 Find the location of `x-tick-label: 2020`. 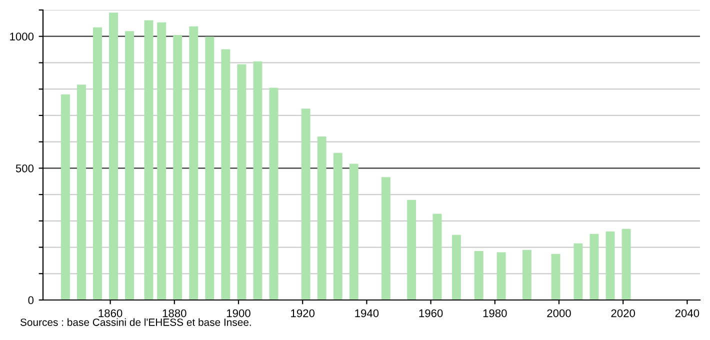

x-tick-label: 2020 is located at coordinates (623, 313).